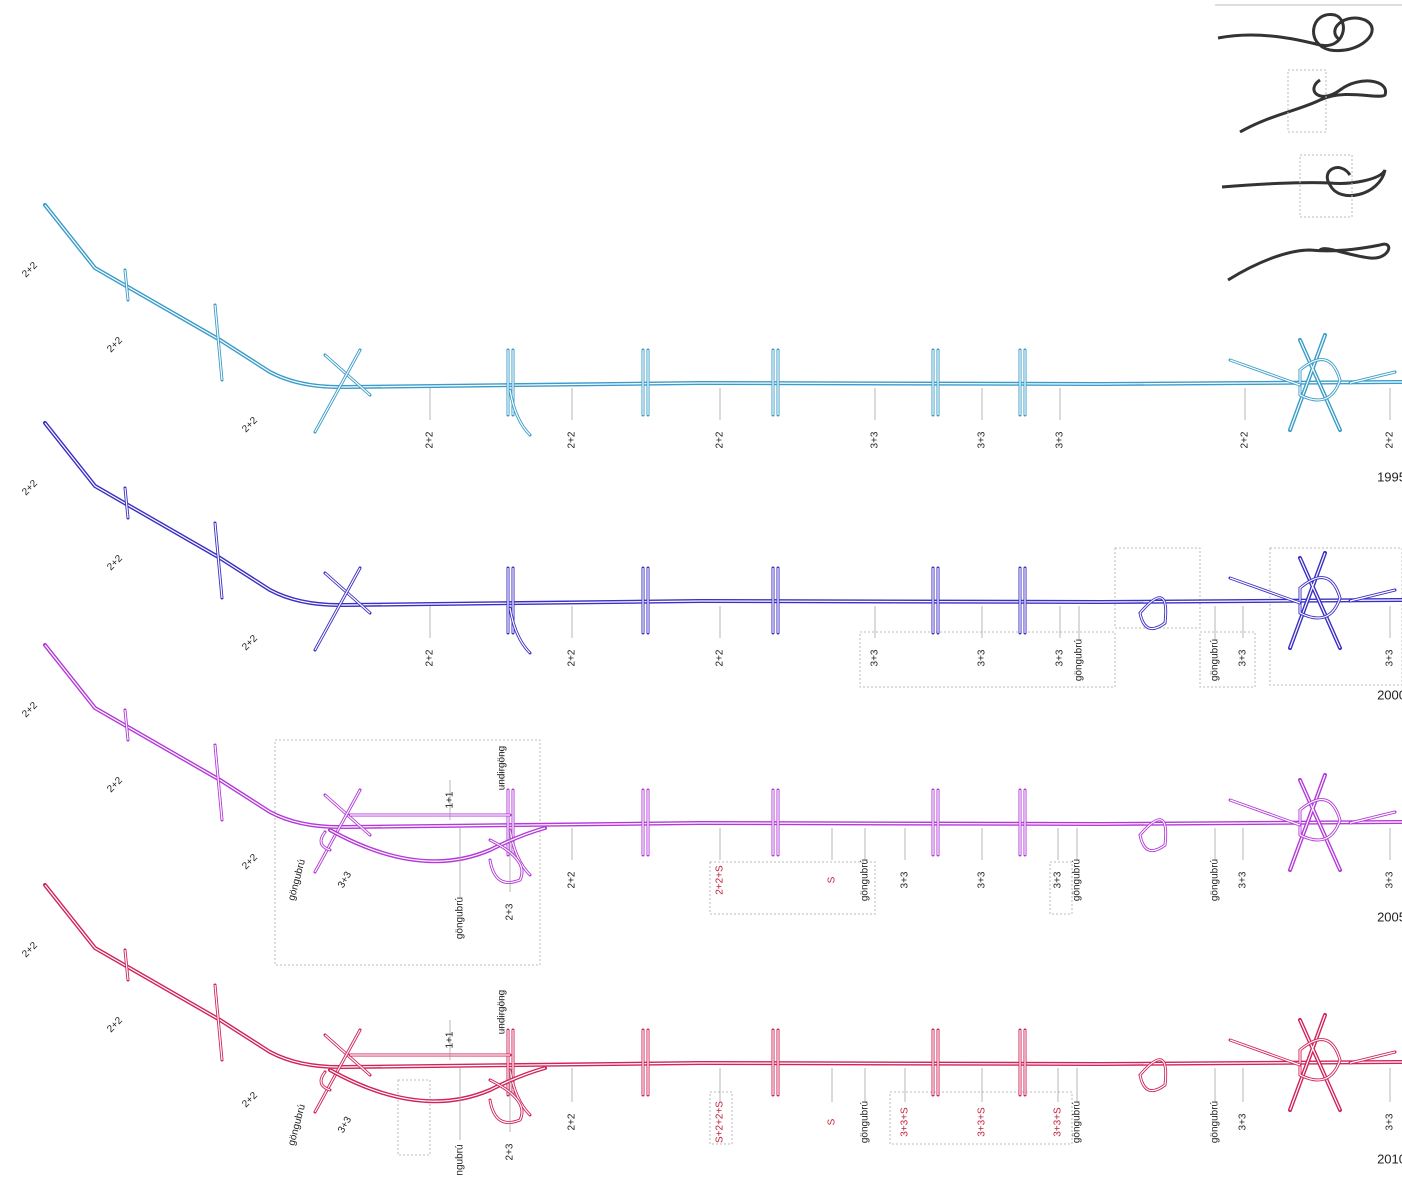  What do you see at coordinates (1389, 1158) in the screenshot?
I see `year-label: 2010` at bounding box center [1389, 1158].